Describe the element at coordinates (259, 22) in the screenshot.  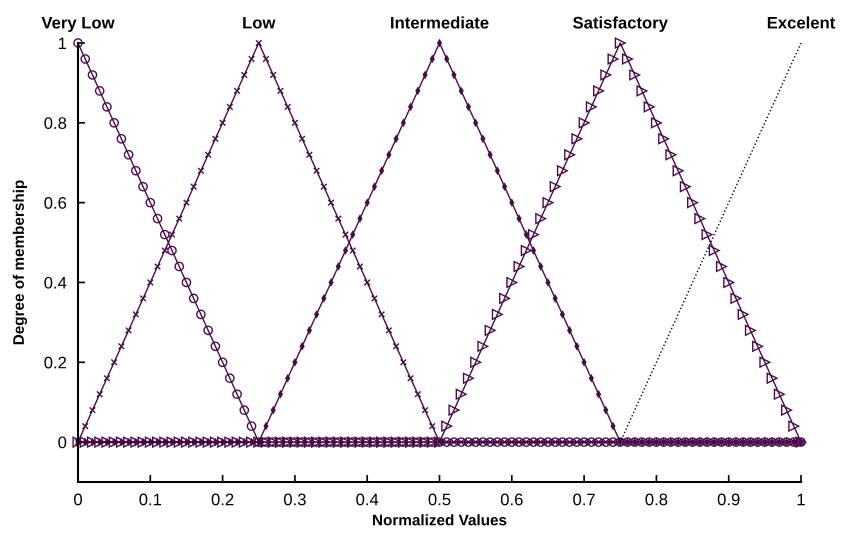
I see `series-label: Low` at that location.